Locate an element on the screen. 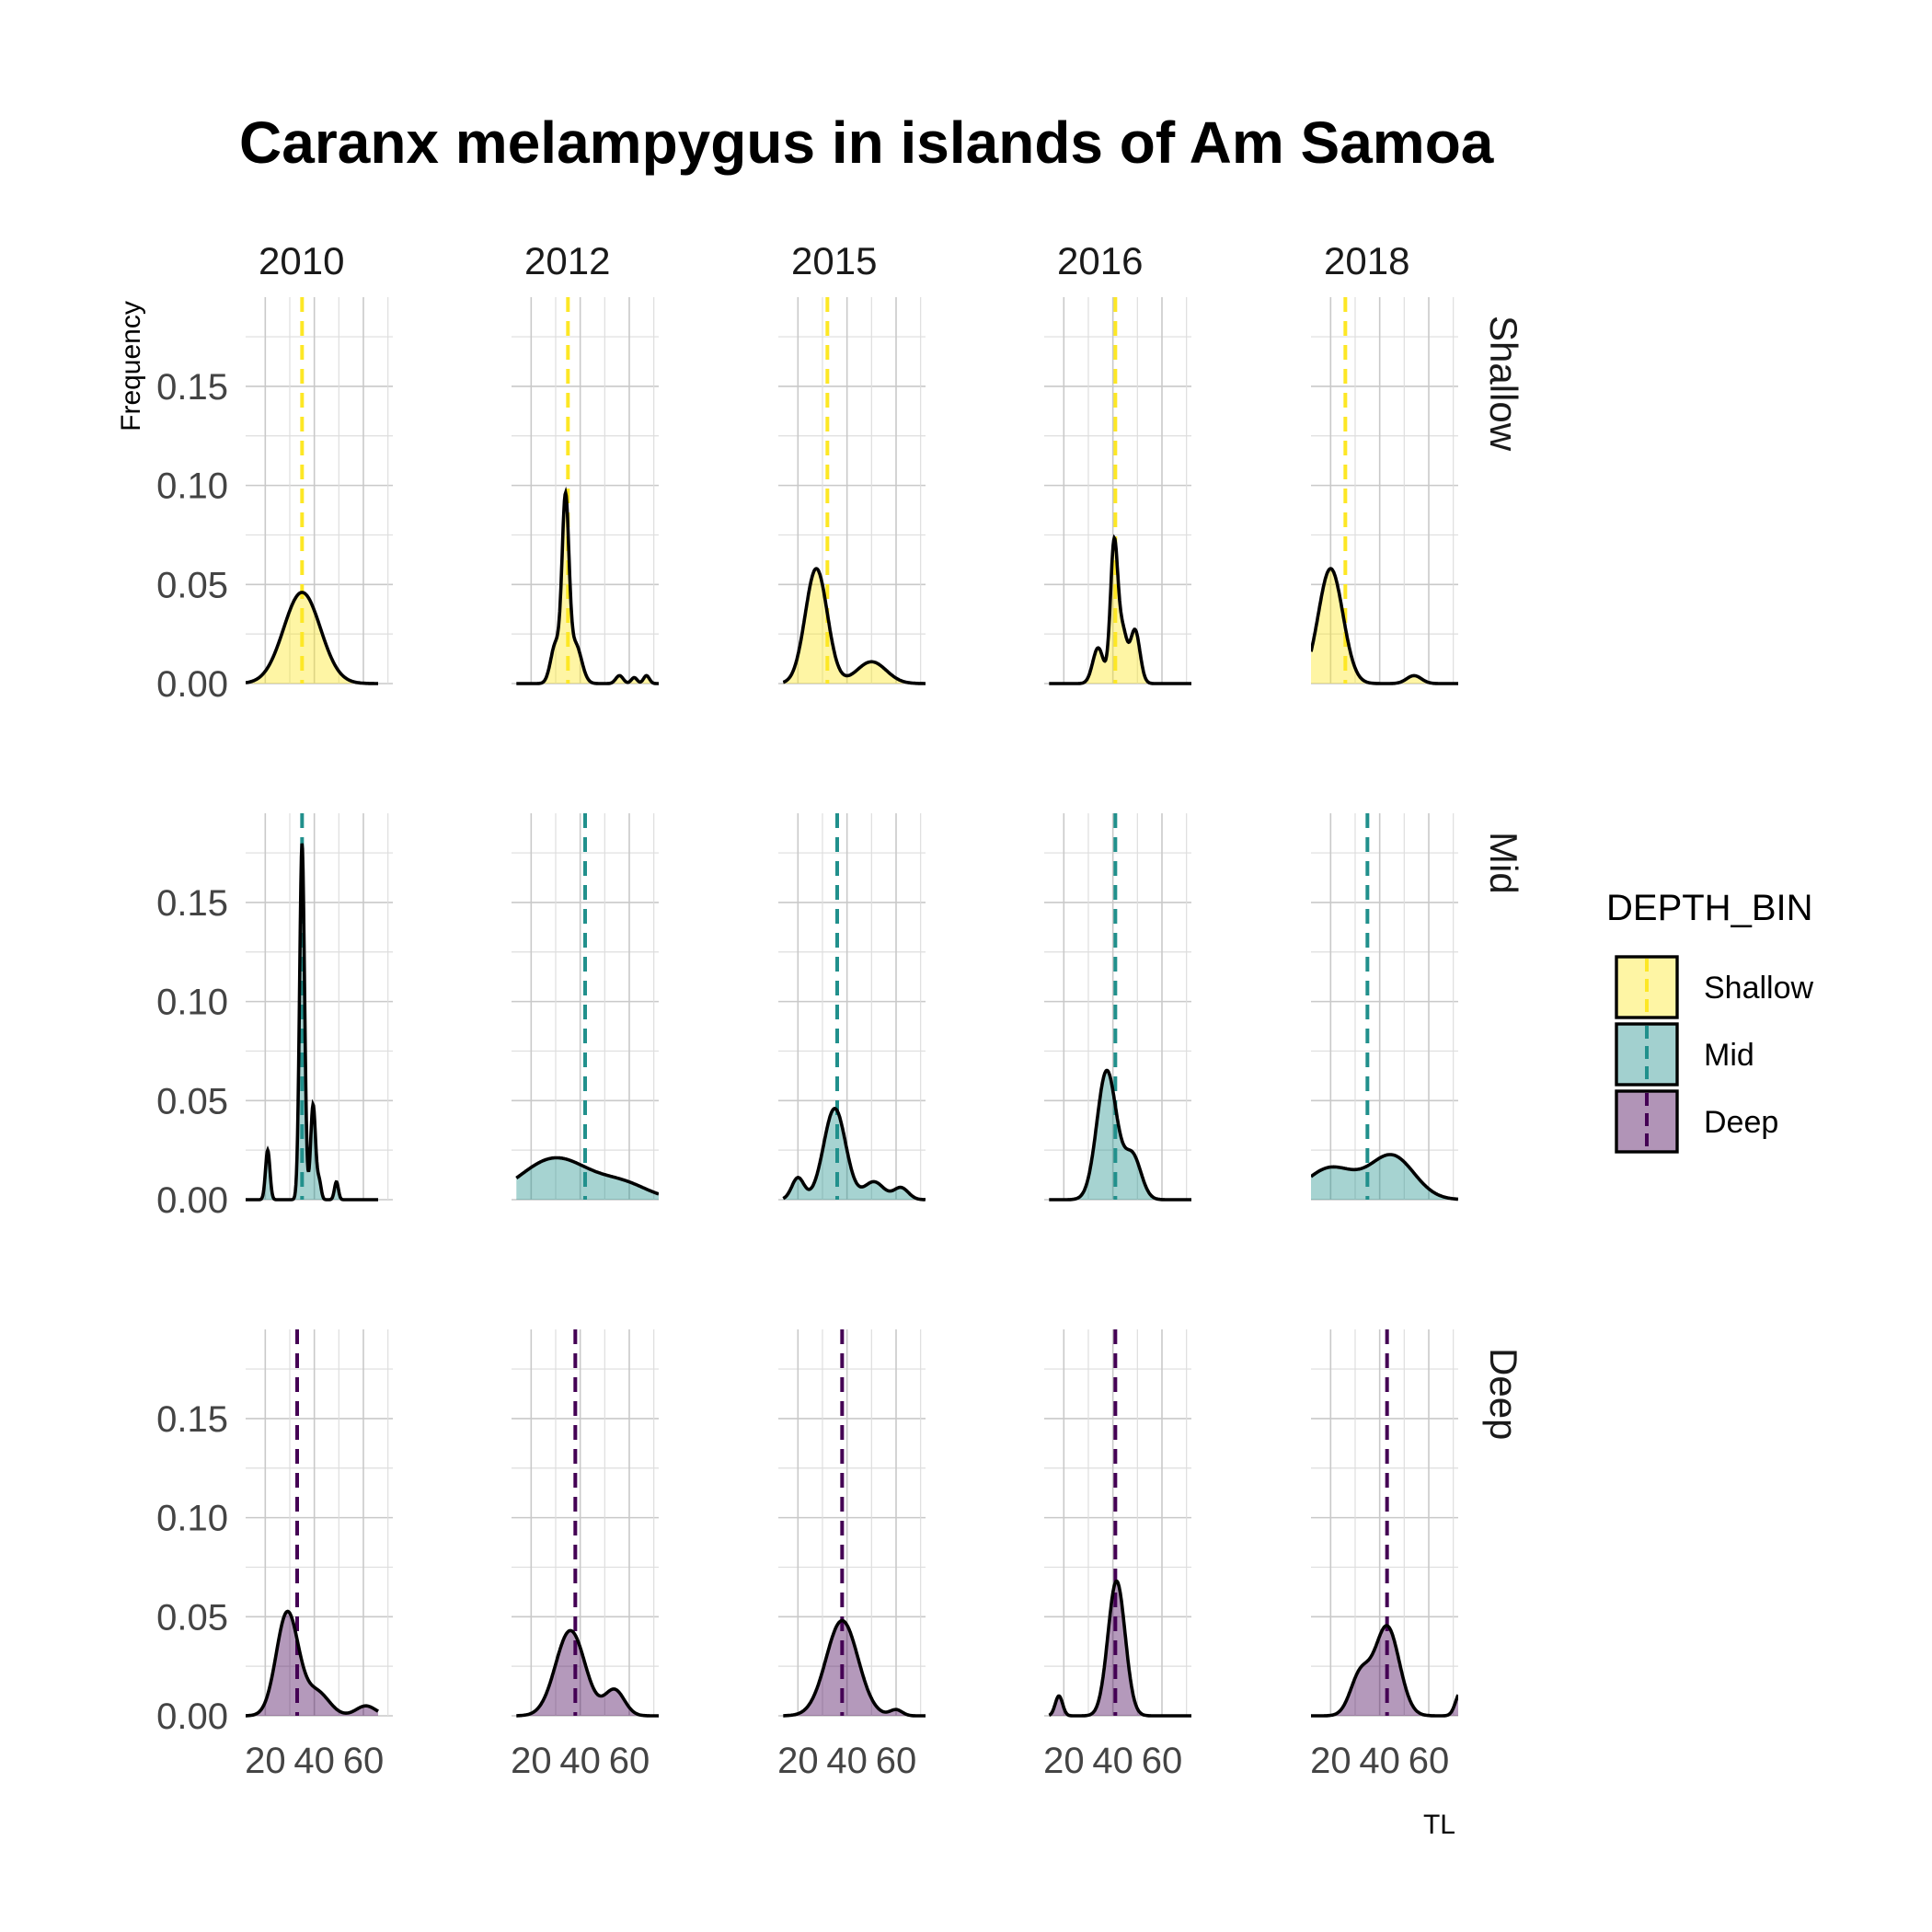  panel-mid-2010 is located at coordinates (319, 1007).